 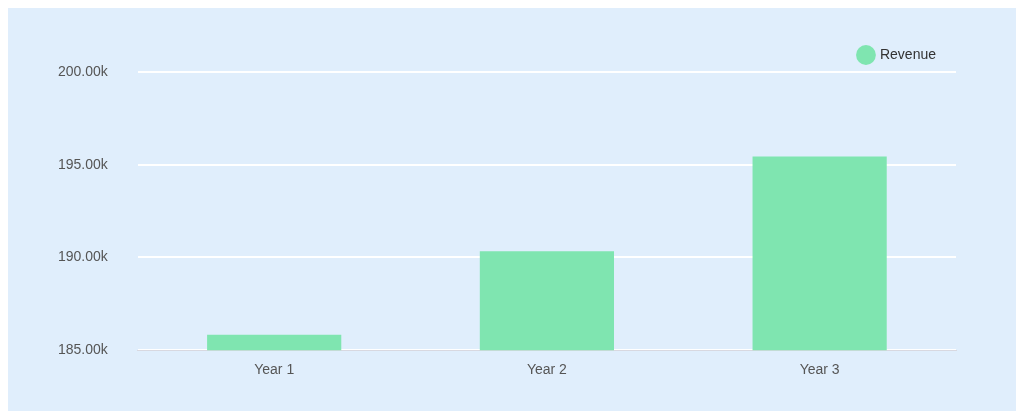 What do you see at coordinates (274, 369) in the screenshot?
I see `x-tick-label: Year 1` at bounding box center [274, 369].